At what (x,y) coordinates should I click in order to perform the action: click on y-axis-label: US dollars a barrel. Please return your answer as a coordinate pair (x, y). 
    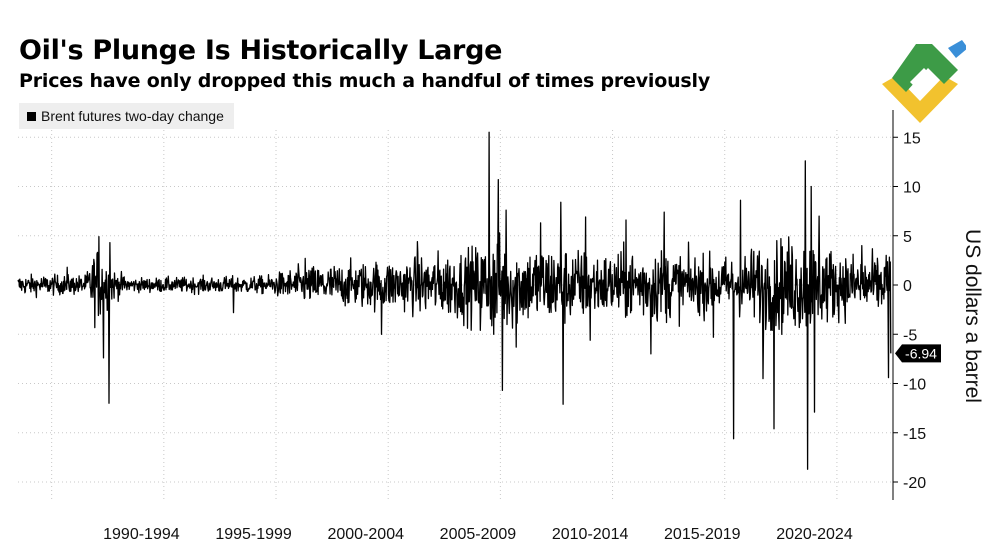
    Looking at the image, I should click on (972, 316).